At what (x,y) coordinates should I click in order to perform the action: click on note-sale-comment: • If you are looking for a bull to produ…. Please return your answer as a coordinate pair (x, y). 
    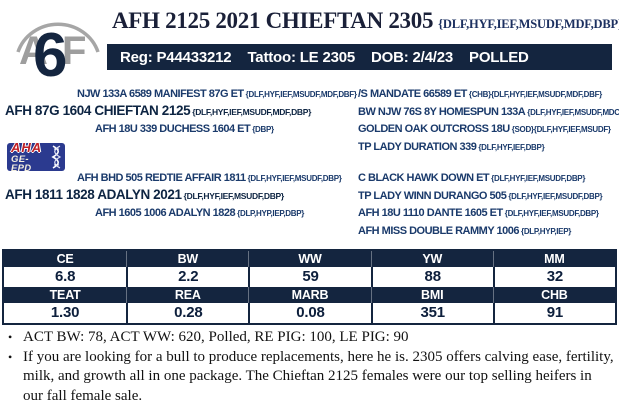
    Looking at the image, I should click on (311, 377).